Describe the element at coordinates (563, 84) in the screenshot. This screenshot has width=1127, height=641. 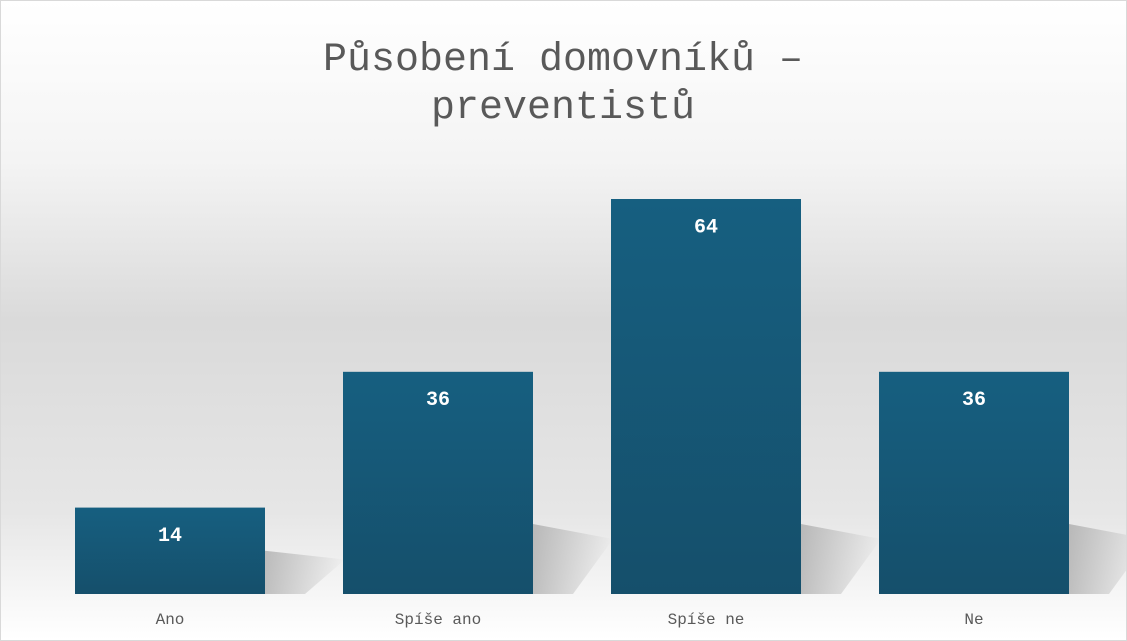
I see `chart-title: Působení domovníků – preventistů` at that location.